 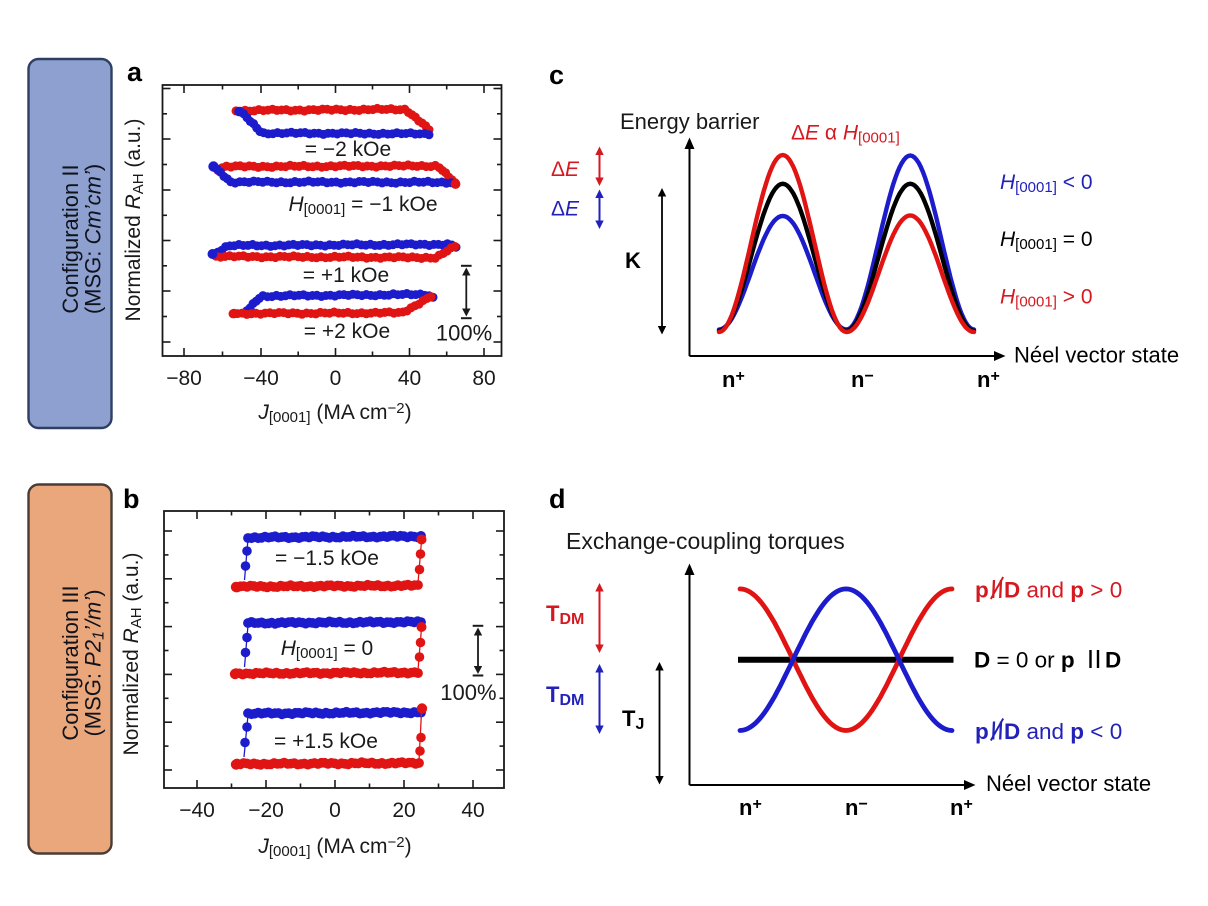 What do you see at coordinates (266, 810) in the screenshot?
I see `svg-text: −20` at bounding box center [266, 810].